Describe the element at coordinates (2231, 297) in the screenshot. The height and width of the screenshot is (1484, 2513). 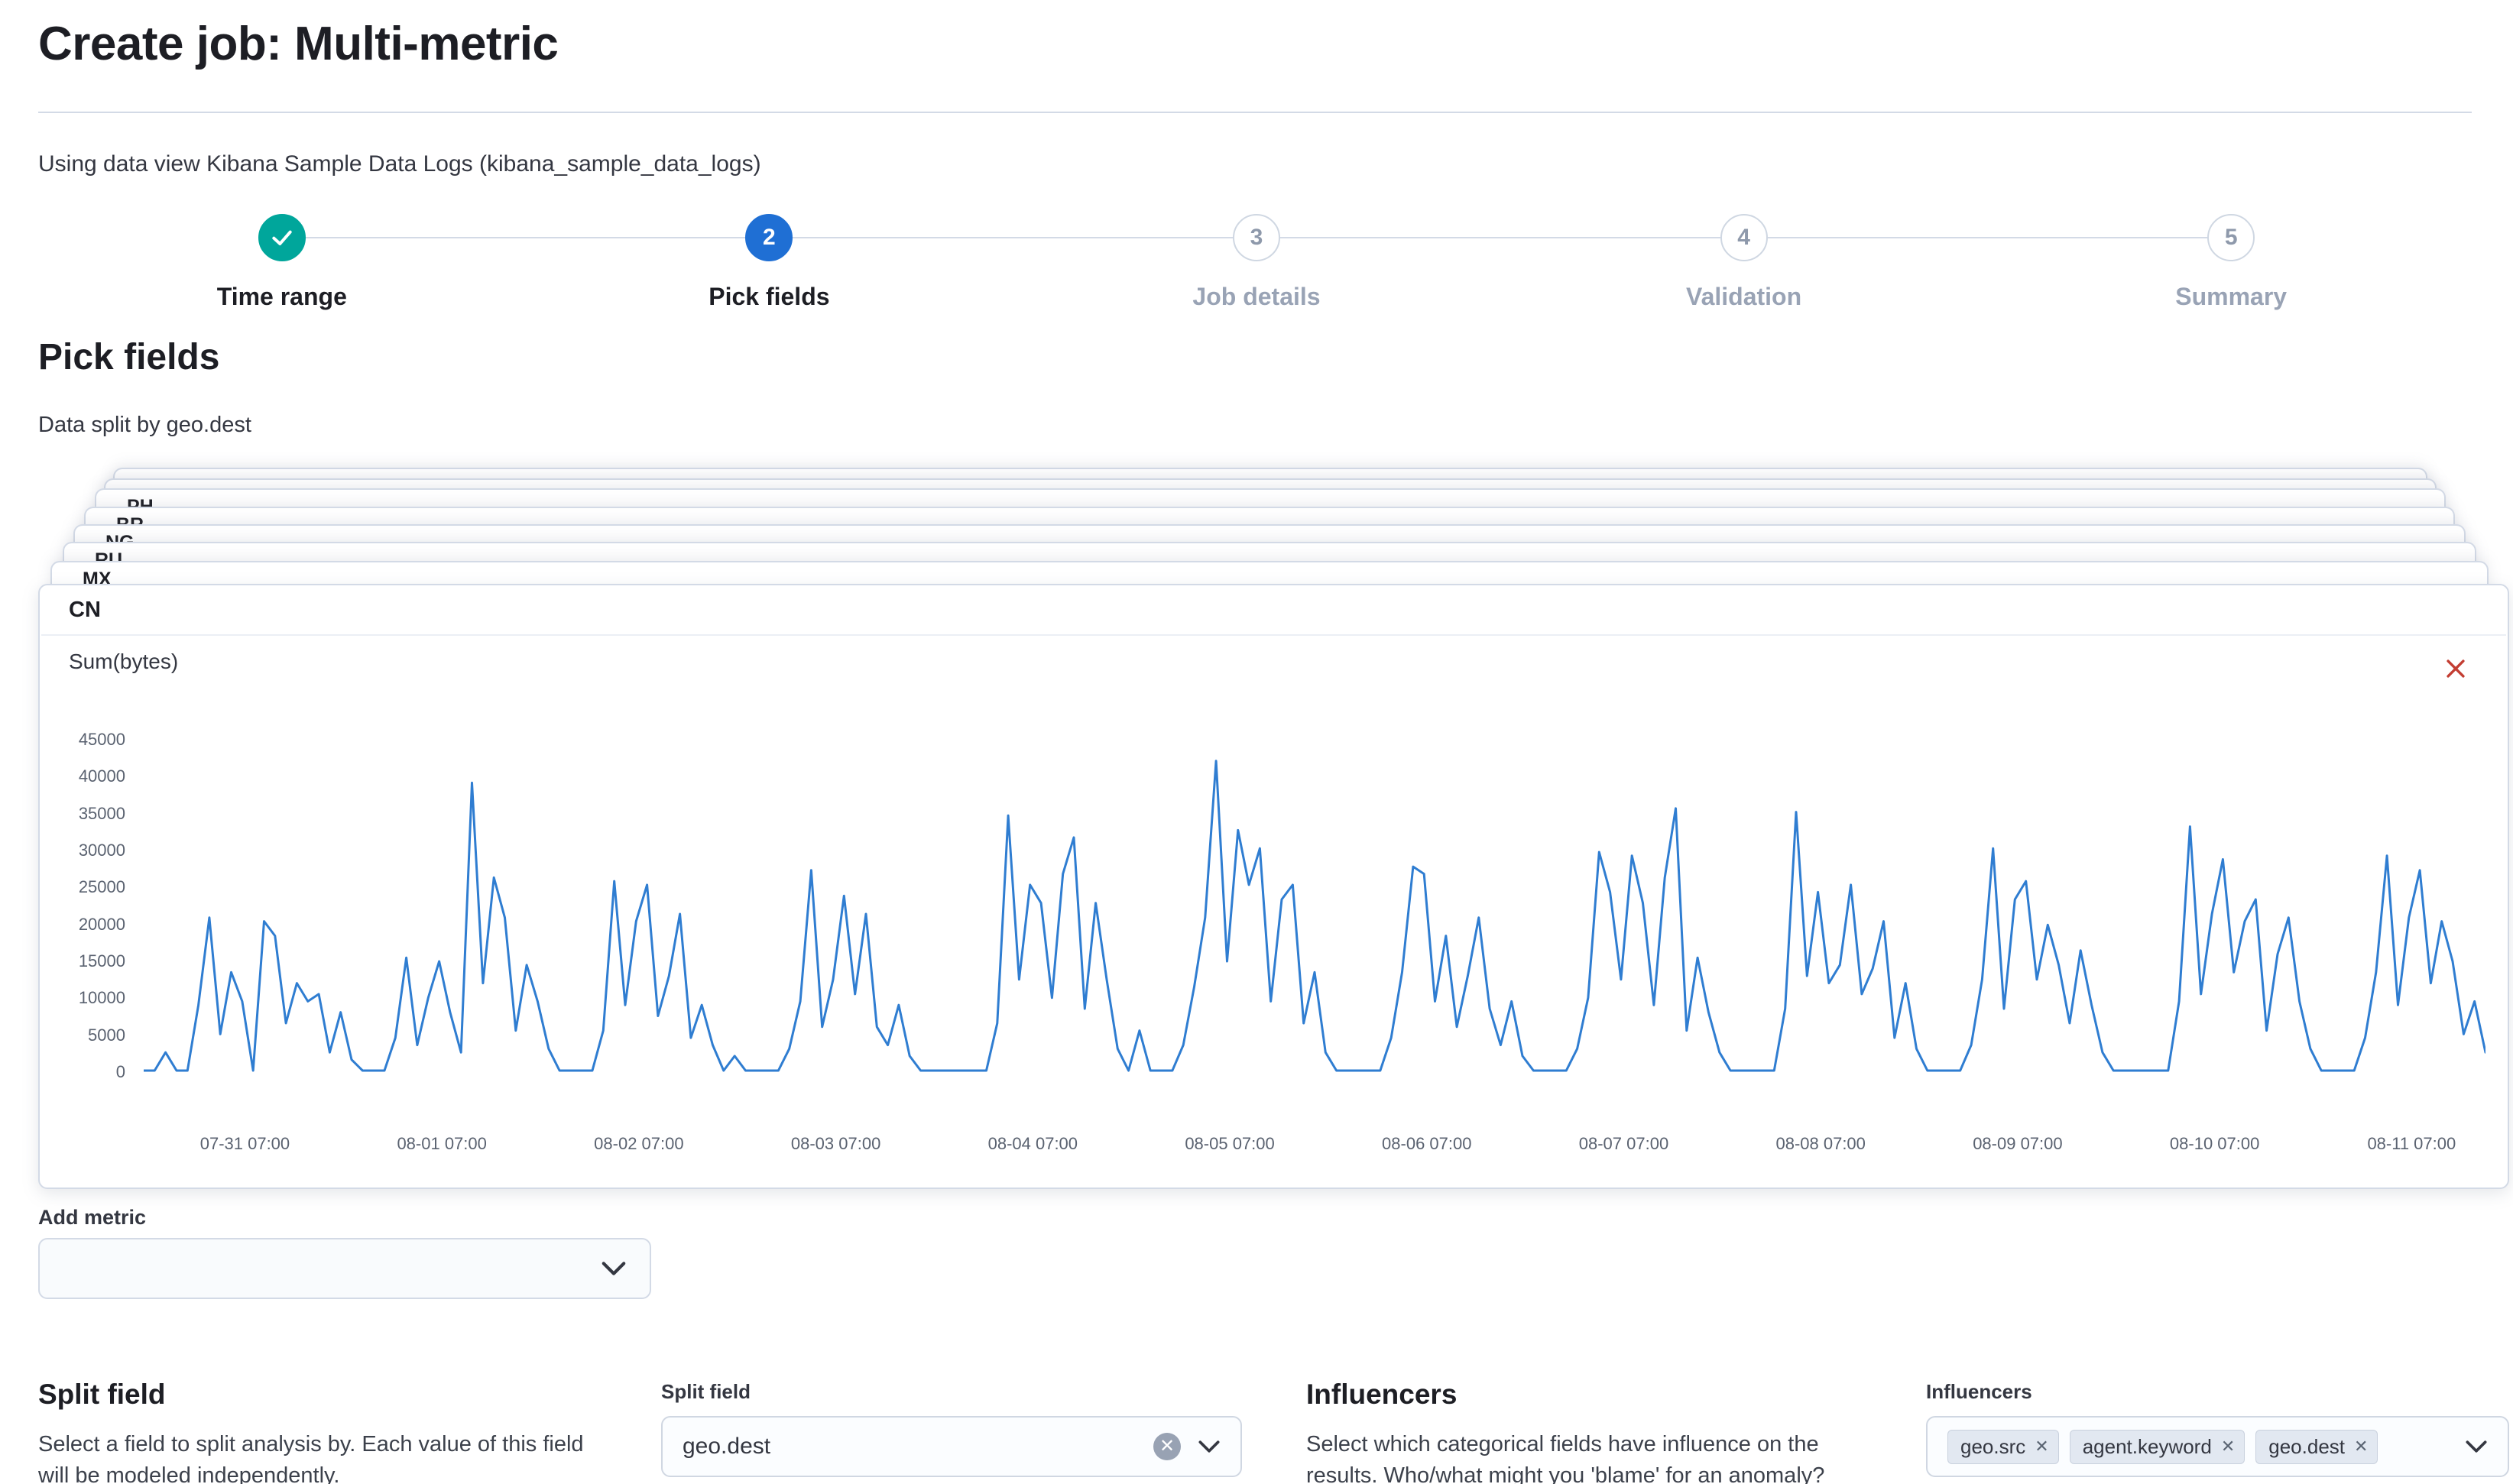
I see `step-label-summary: Summary` at that location.